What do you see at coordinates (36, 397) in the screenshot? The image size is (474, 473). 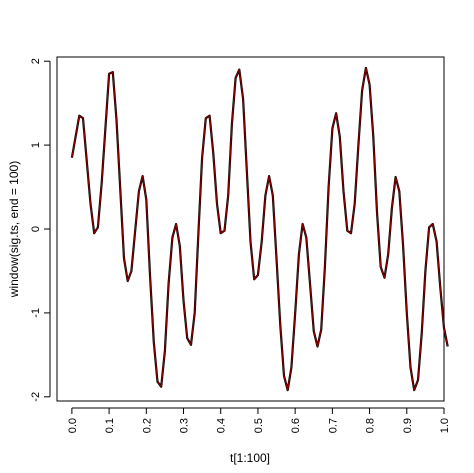 I see `y-tick-label: -2` at bounding box center [36, 397].